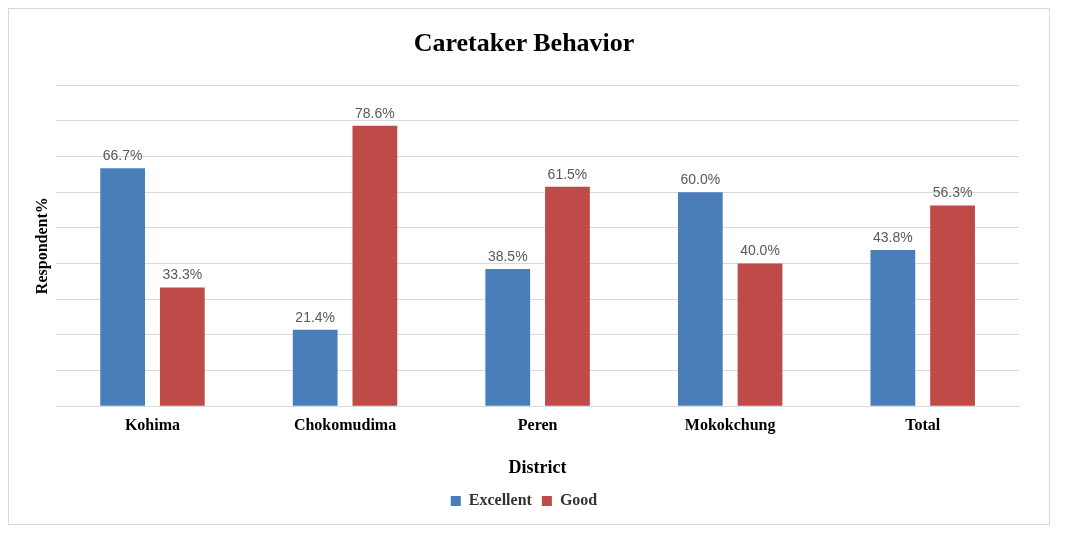  I want to click on data-label: 40.0%, so click(760, 250).